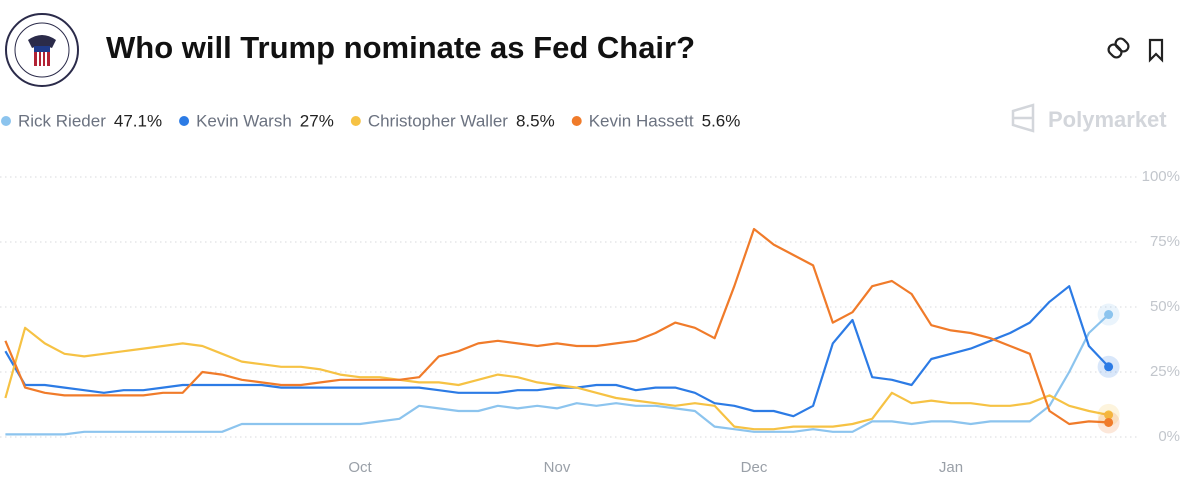 The height and width of the screenshot is (491, 1200). What do you see at coordinates (557, 467) in the screenshot?
I see `x-tick-label: Nov` at bounding box center [557, 467].